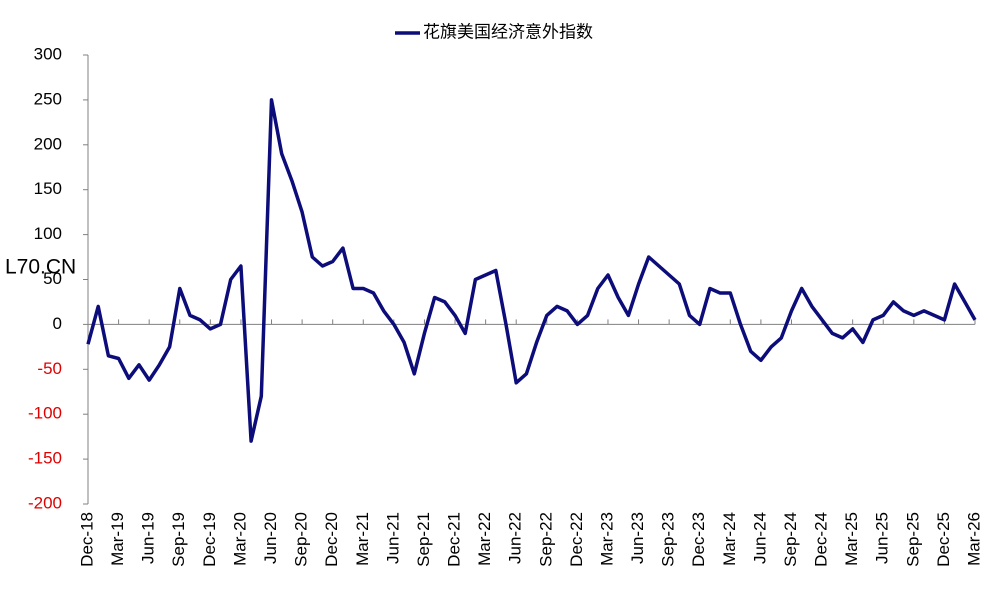  I want to click on x-tick-label: Jun-22, so click(515, 538).